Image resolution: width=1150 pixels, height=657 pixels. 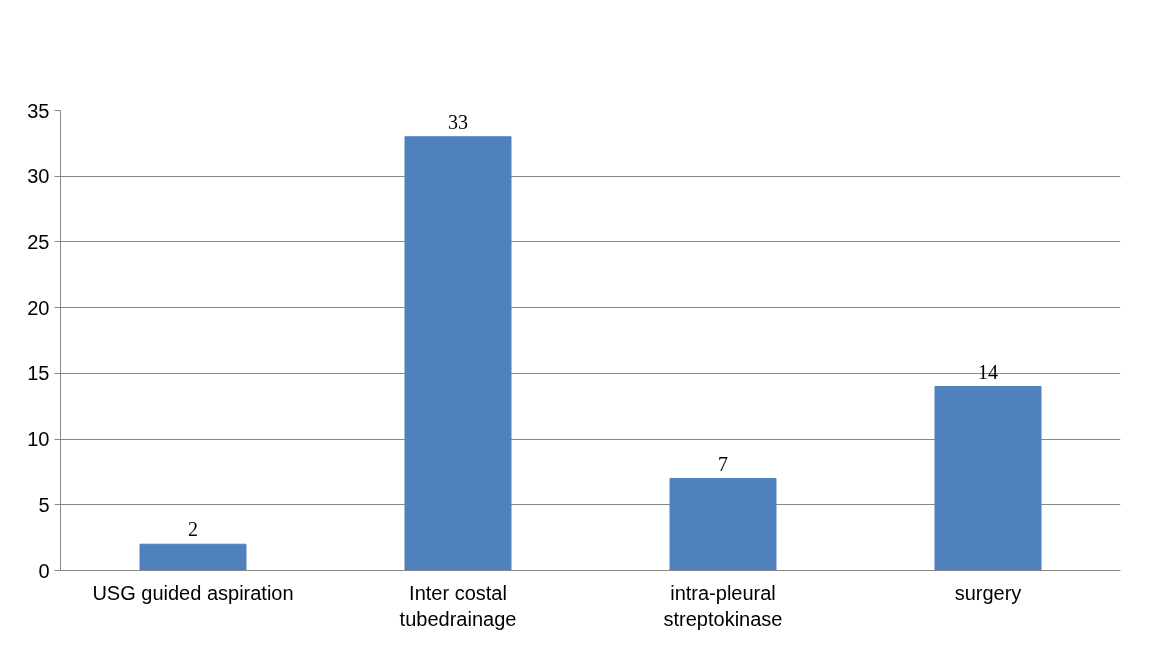 What do you see at coordinates (38, 439) in the screenshot?
I see `y-tick-label: 10` at bounding box center [38, 439].